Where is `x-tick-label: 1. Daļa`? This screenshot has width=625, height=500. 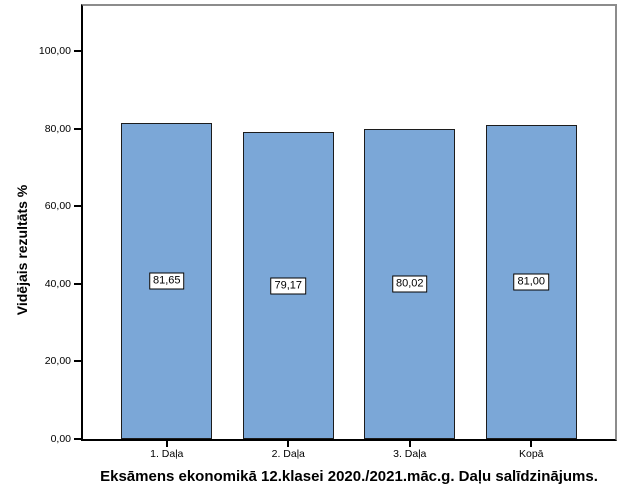
x-tick-label: 1. Daļa is located at coordinates (167, 454).